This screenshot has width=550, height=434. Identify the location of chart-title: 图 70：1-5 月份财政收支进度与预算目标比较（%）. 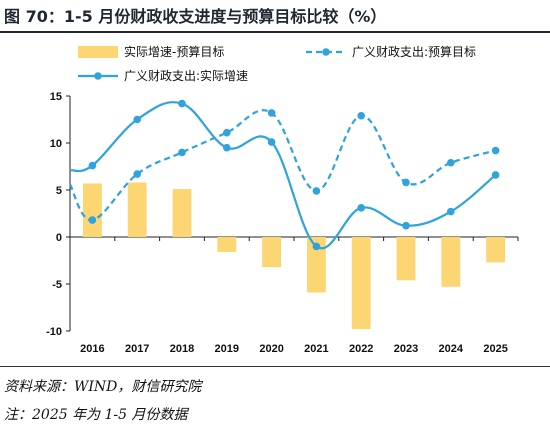
(195, 16).